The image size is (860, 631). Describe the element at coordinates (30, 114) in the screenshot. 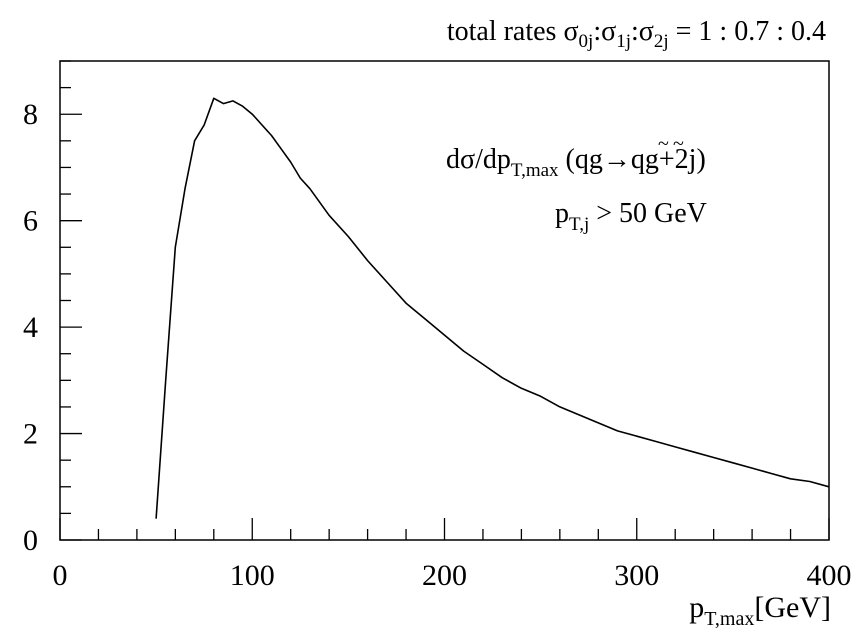

I see `y-tick-label: 8` at that location.